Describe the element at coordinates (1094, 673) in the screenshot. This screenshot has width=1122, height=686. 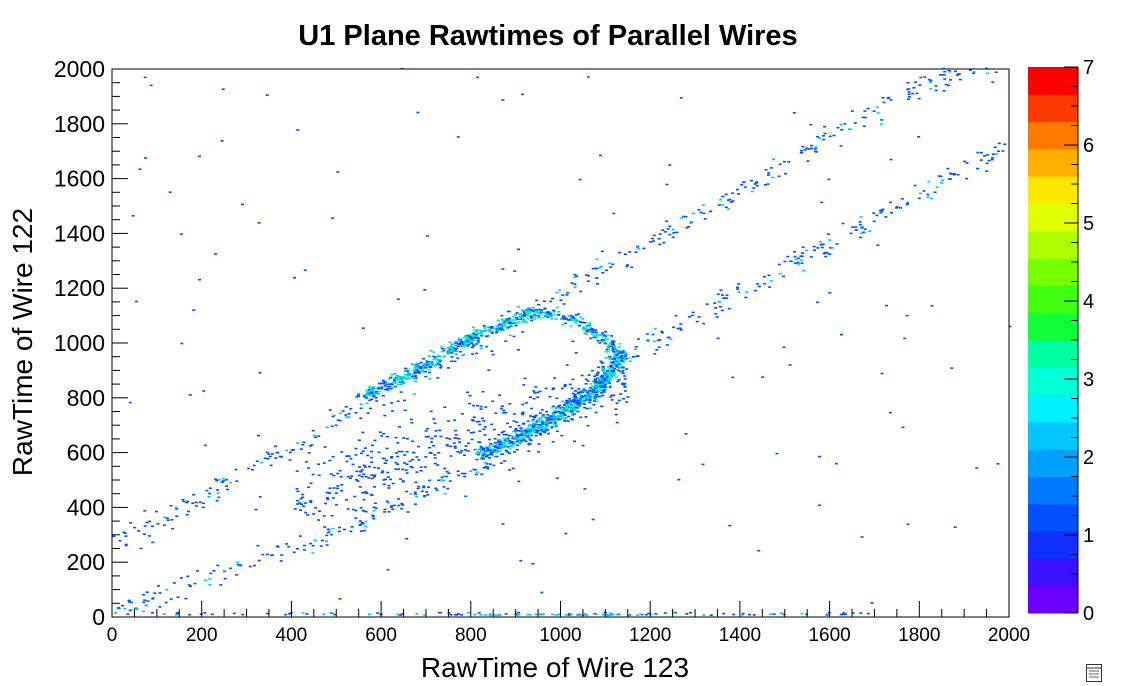
I see `editor-icon` at that location.